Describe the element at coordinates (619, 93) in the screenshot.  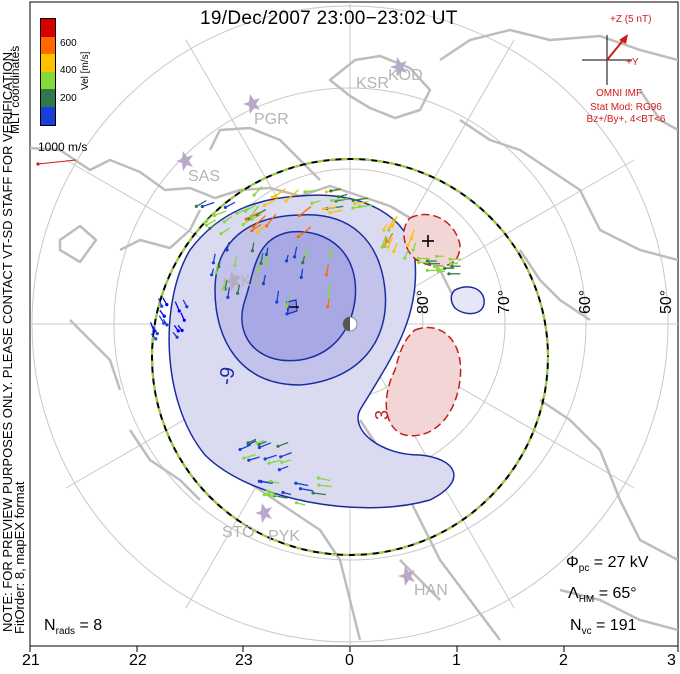
I see `imf-source-label: OMNI IMF` at that location.